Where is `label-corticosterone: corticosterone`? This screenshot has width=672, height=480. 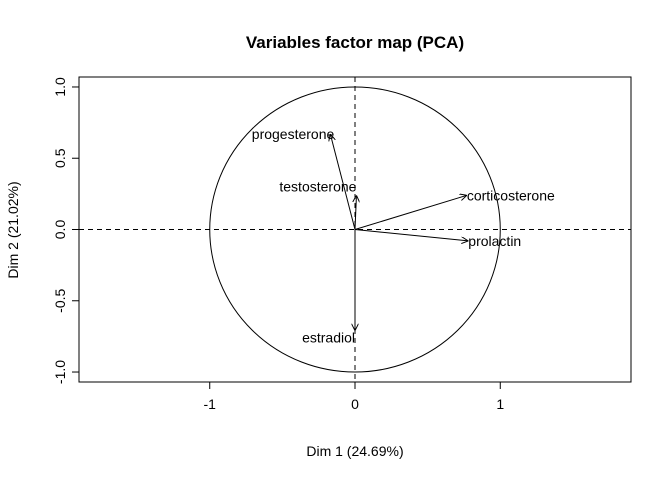 label-corticosterone: corticosterone is located at coordinates (511, 195).